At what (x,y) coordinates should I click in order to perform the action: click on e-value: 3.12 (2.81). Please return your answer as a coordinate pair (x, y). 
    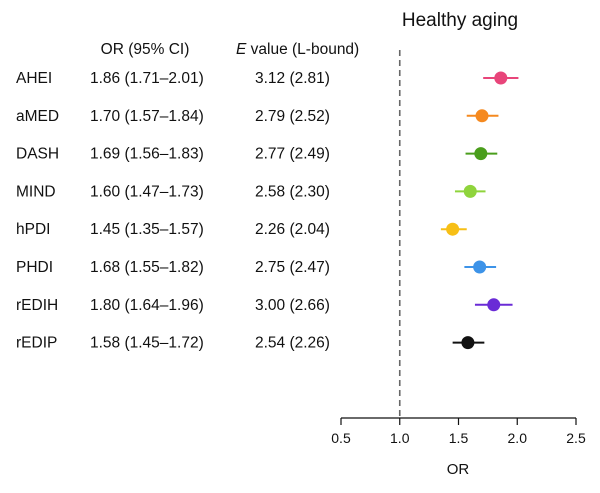
    Looking at the image, I should click on (292, 78).